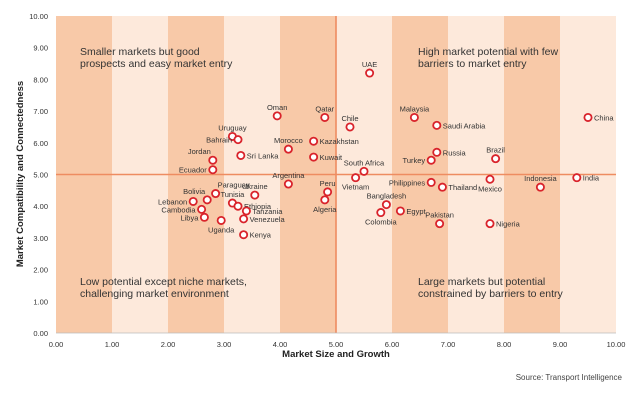  I want to click on y-tick-label: 7.00, so click(40, 111).